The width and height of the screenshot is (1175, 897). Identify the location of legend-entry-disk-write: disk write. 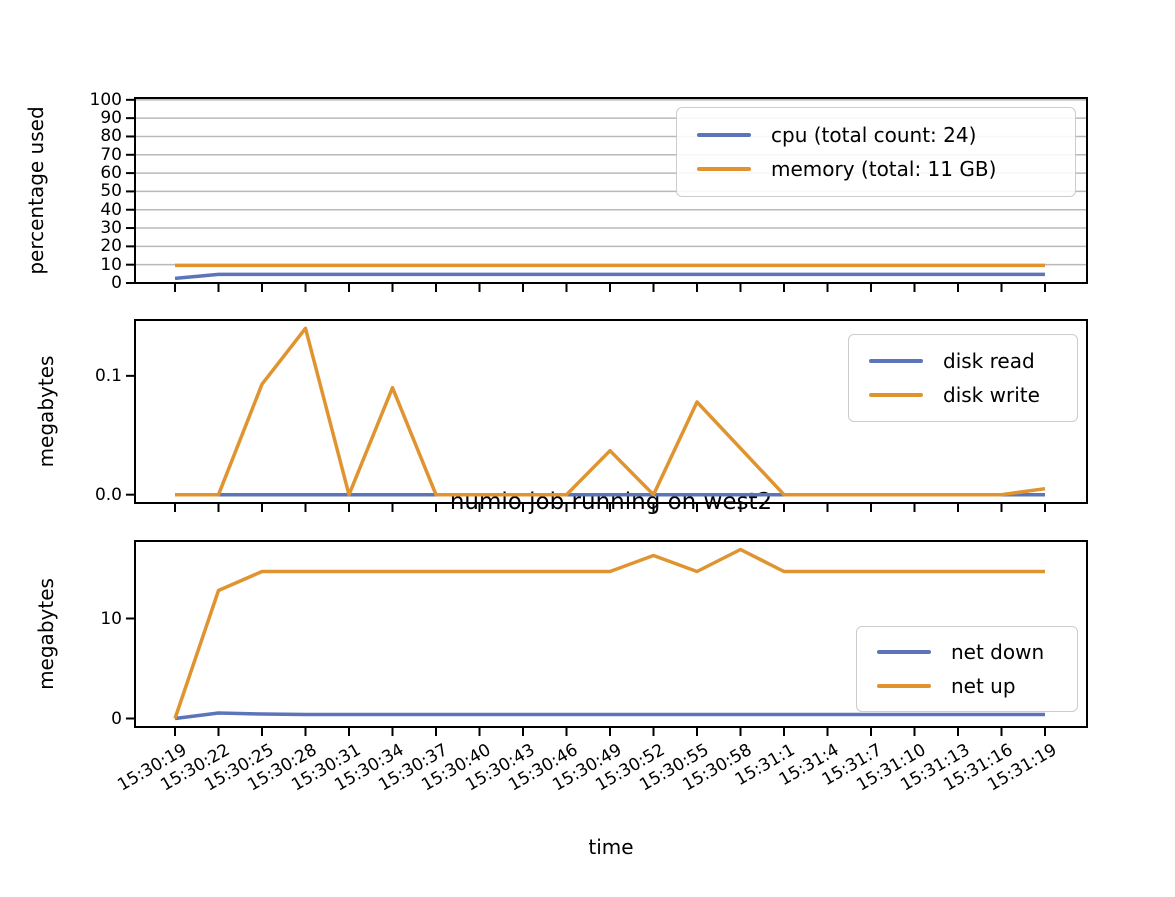
(968, 395).